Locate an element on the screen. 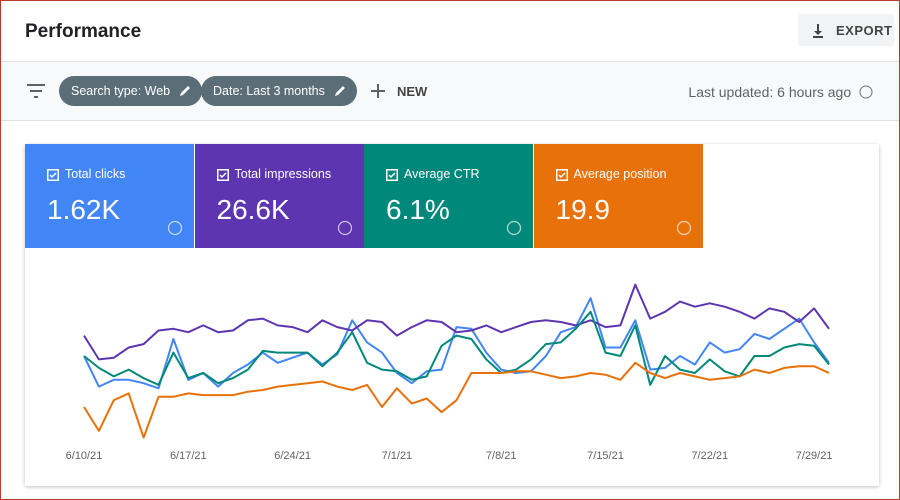 The width and height of the screenshot is (900, 500). x-tick-label: 6/10/21 is located at coordinates (84, 456).